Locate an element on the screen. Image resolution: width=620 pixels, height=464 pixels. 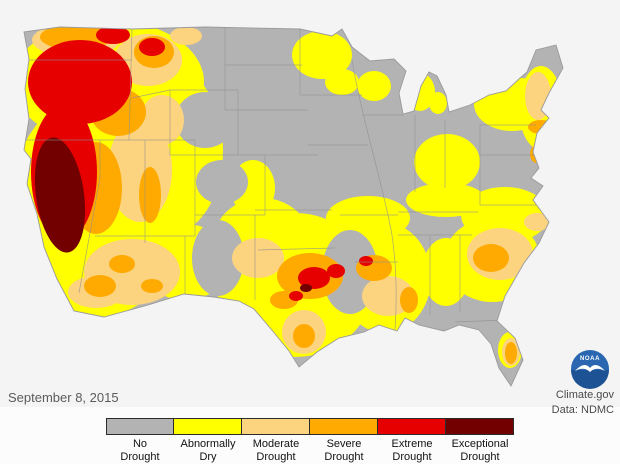
noaa-seagull-icon is located at coordinates (590, 368).